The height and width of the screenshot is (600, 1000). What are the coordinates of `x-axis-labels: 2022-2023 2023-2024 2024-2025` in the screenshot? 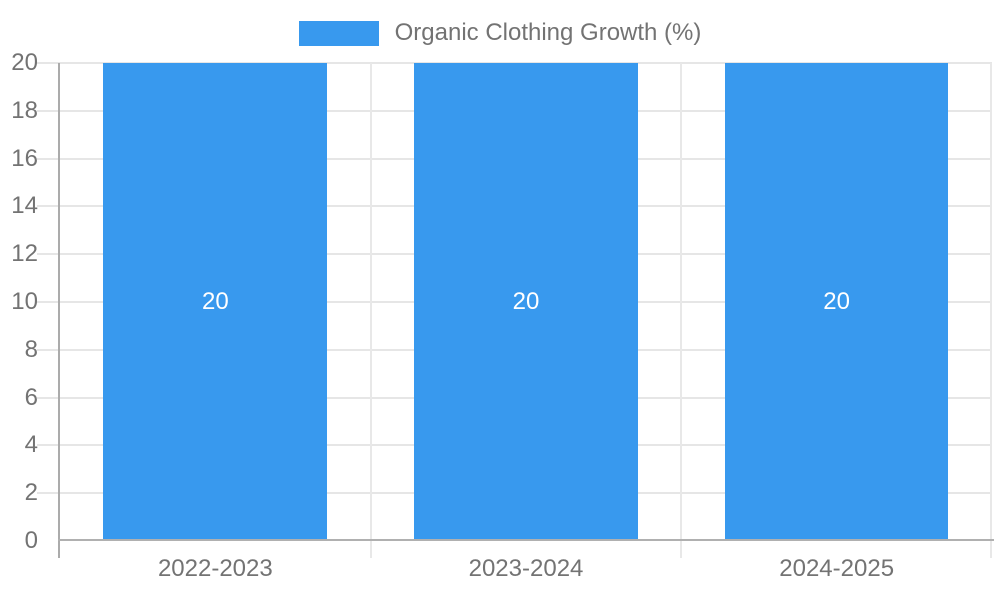 It's located at (526, 572).